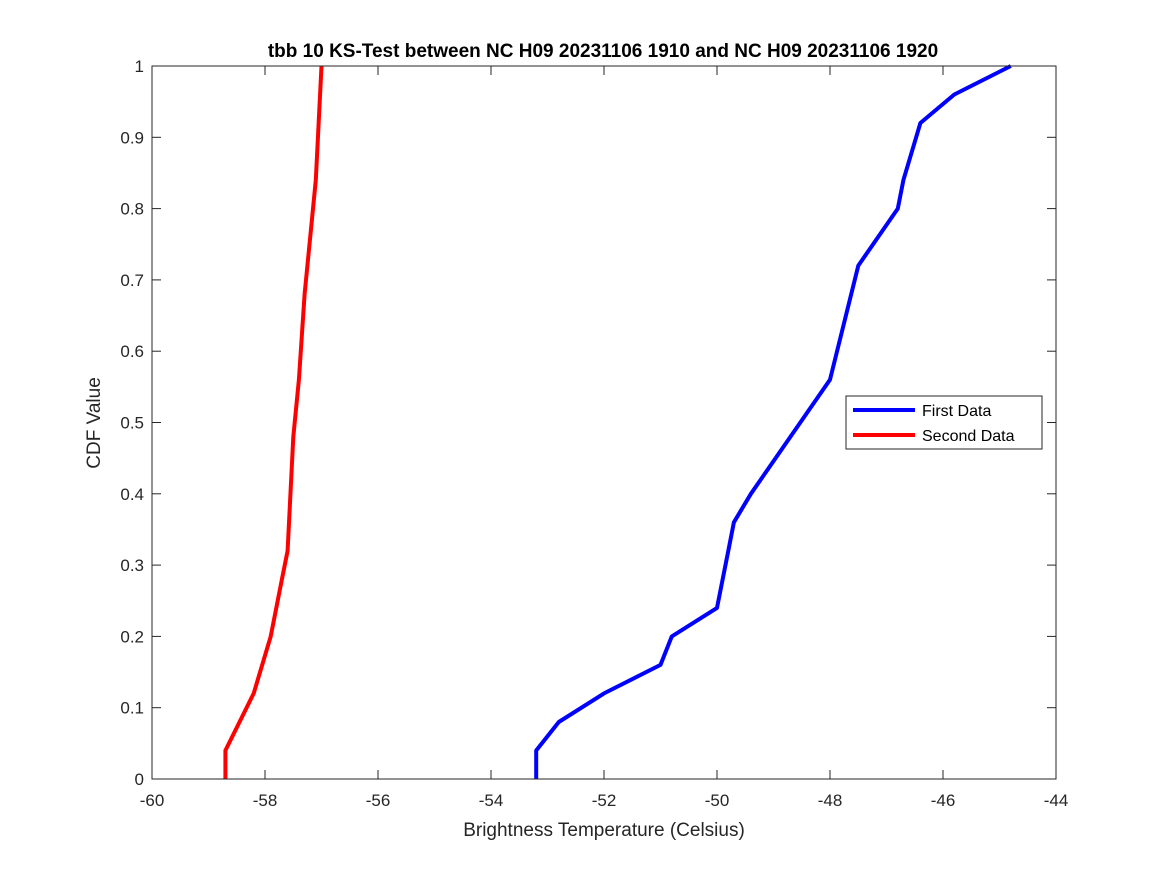 The width and height of the screenshot is (1167, 875). What do you see at coordinates (132, 209) in the screenshot?
I see `y-tick-label: 0.8` at bounding box center [132, 209].